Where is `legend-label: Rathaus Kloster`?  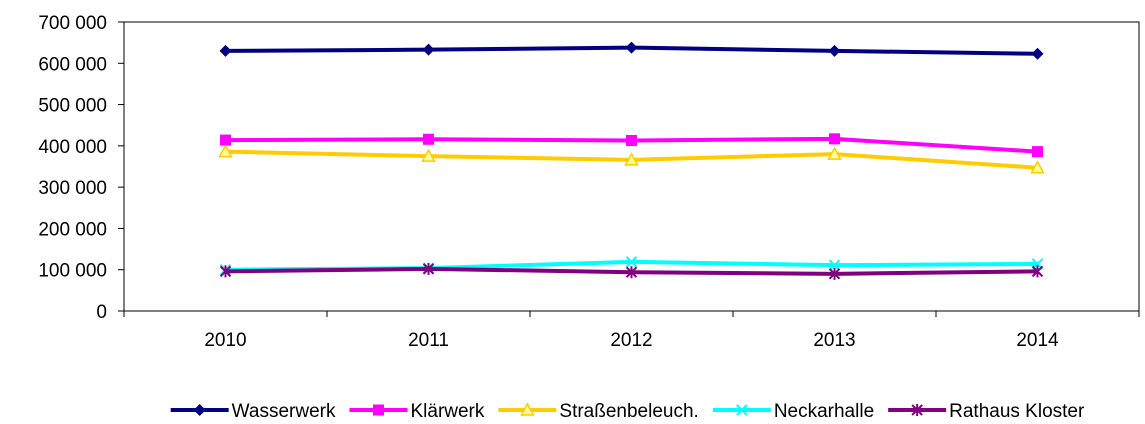 legend-label: Rathaus Kloster is located at coordinates (1017, 411).